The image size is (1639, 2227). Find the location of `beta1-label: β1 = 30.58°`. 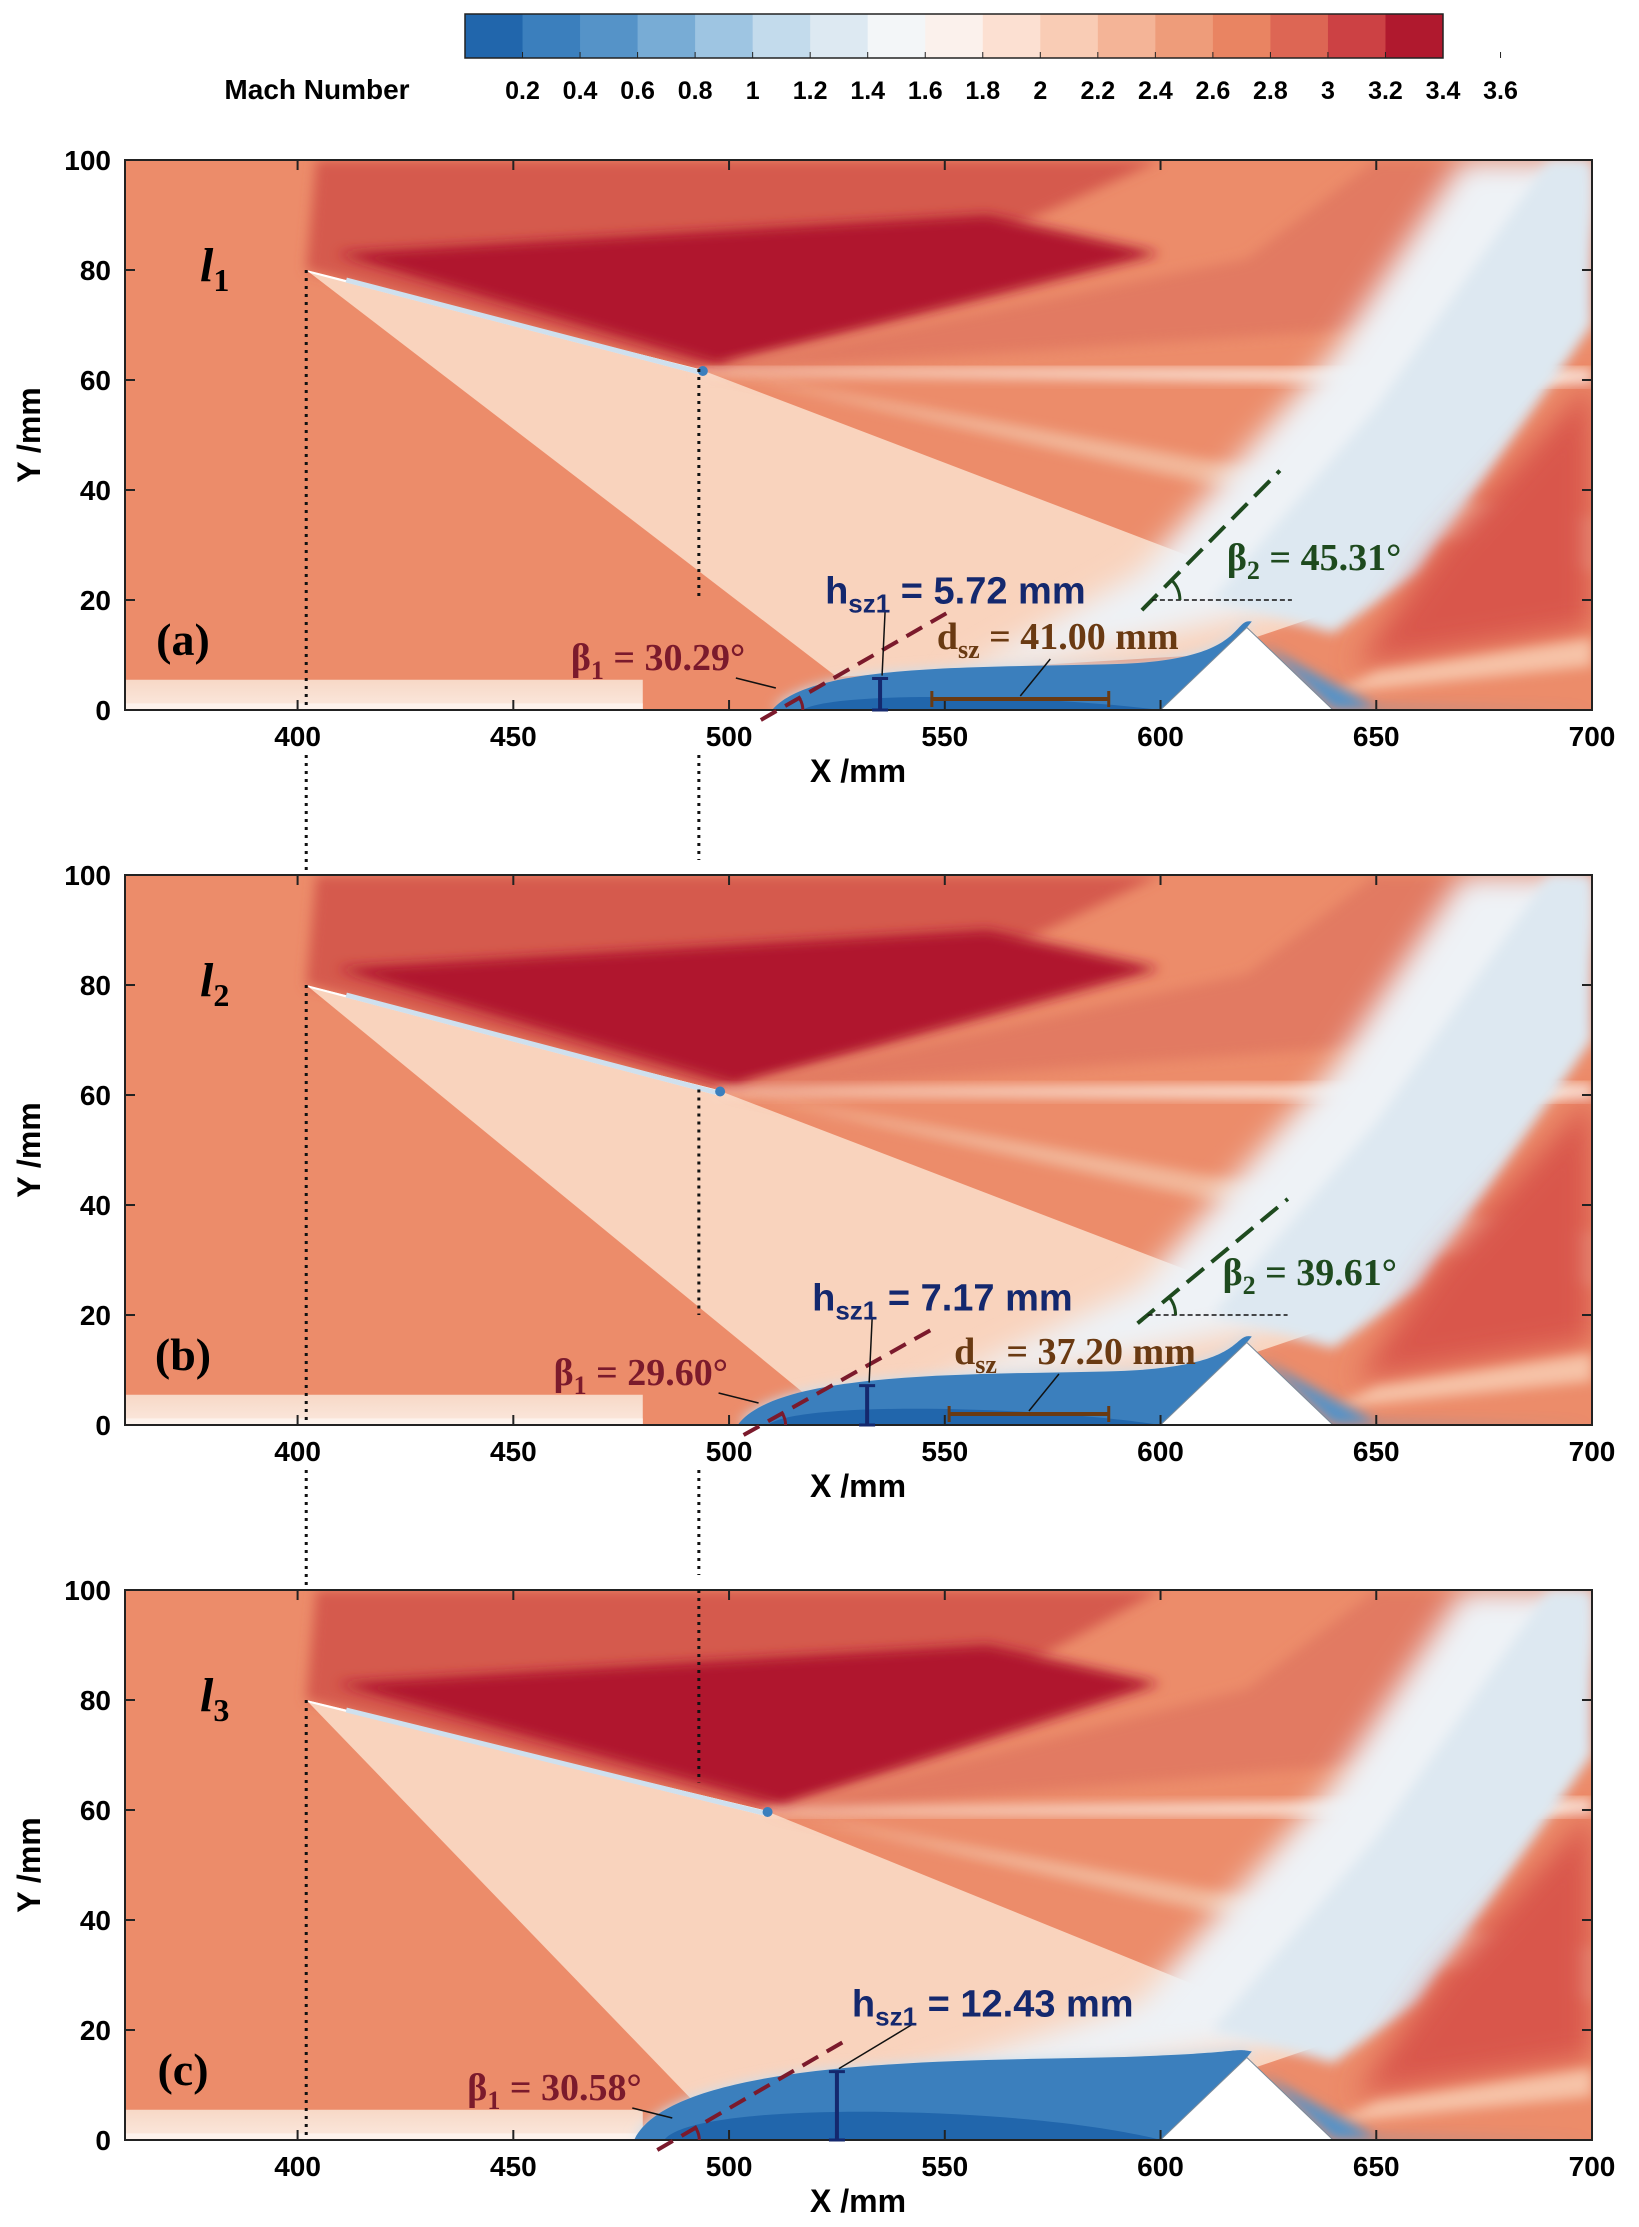

beta1-label: β1 = 30.58° is located at coordinates (554, 2091).